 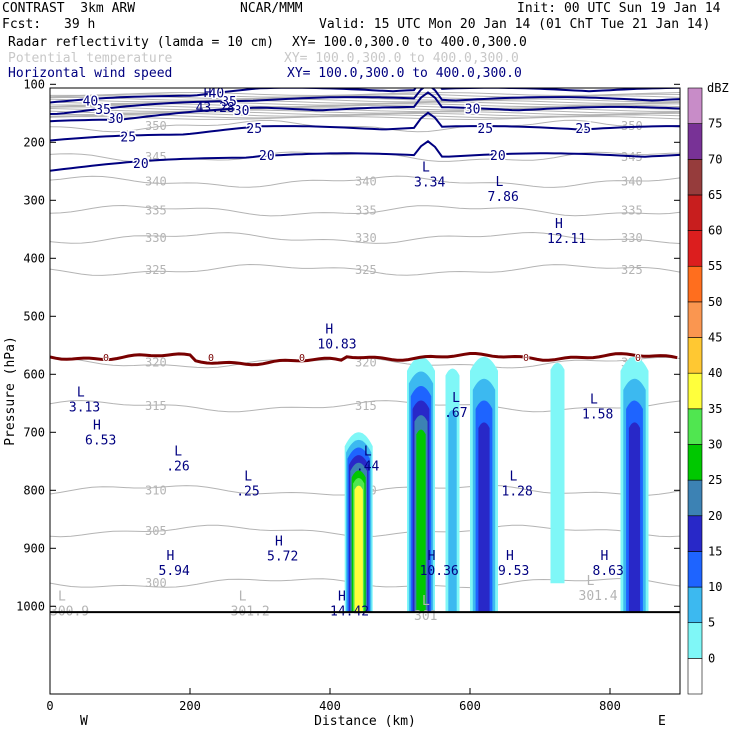 What do you see at coordinates (34, 84) in the screenshot?
I see `y-tick-label: 100` at bounding box center [34, 84].